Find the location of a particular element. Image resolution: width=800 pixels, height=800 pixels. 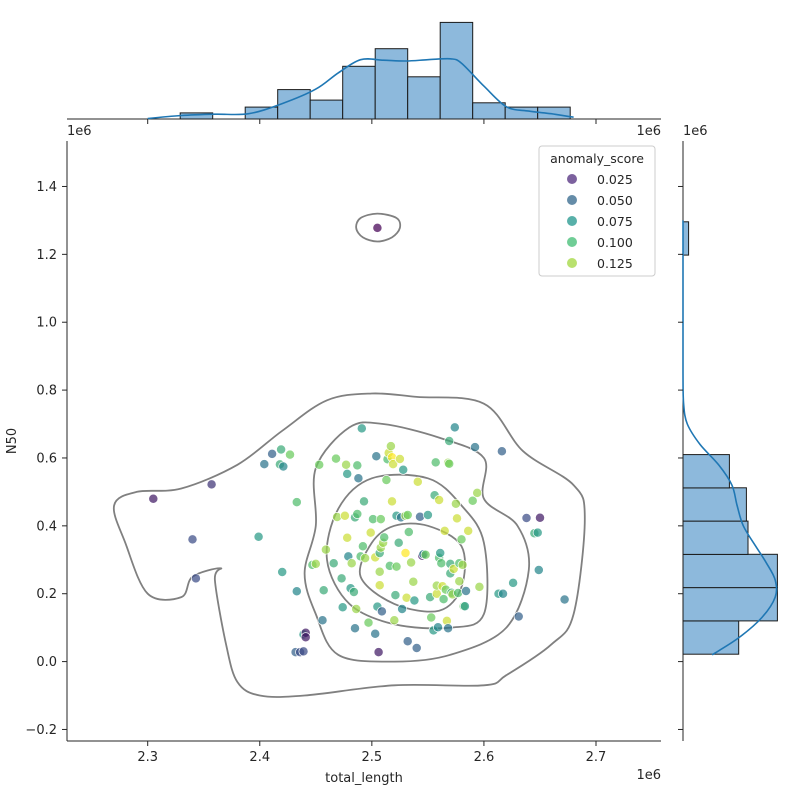

y-marginal-offset-label: 1e6 is located at coordinates (695, 131).